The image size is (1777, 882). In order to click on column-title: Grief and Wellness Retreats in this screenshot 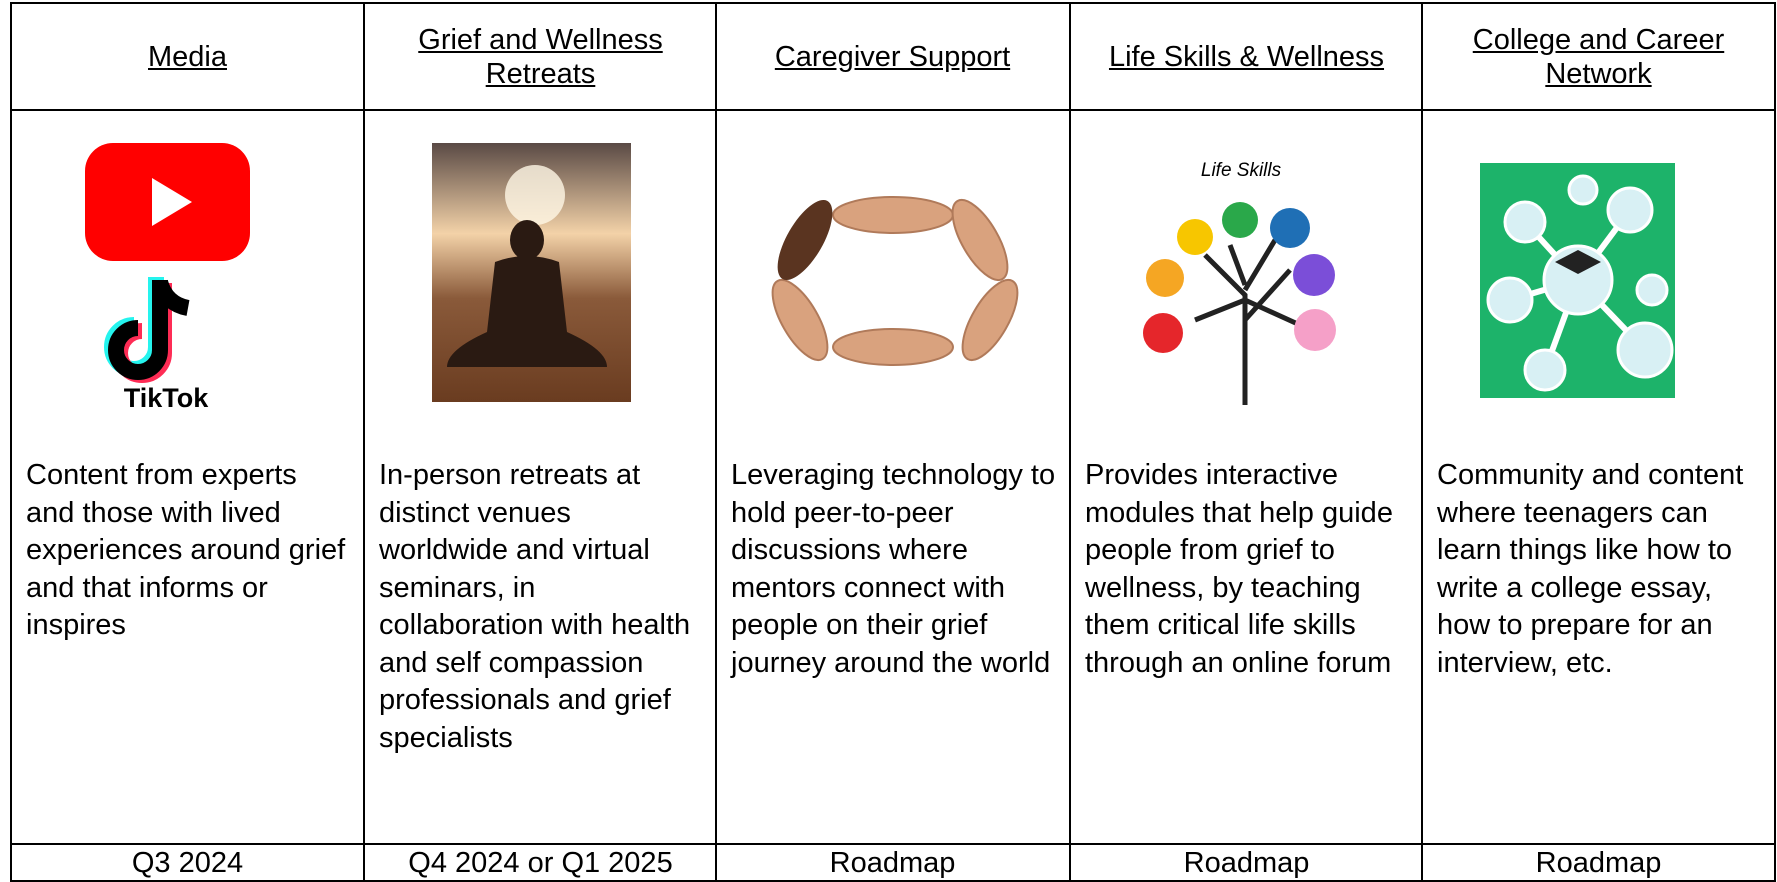, I will do `click(540, 56)`.